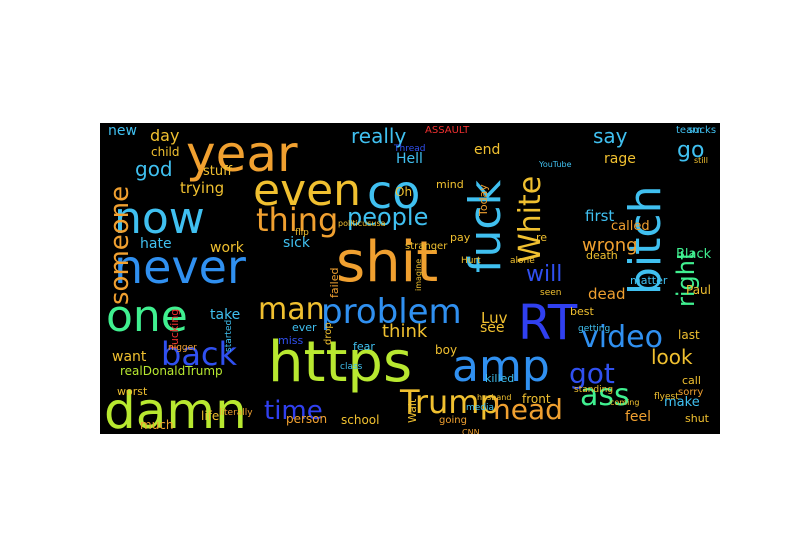  What do you see at coordinates (227, 248) in the screenshot?
I see `cloud-word-work: work` at bounding box center [227, 248].